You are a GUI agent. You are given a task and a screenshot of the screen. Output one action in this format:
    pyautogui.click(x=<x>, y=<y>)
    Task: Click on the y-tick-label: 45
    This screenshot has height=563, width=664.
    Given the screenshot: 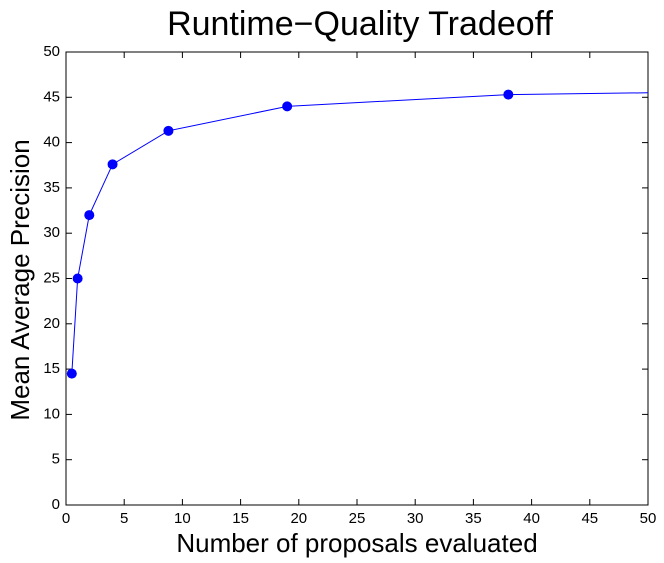 What is the action you would take?
    pyautogui.click(x=51, y=96)
    